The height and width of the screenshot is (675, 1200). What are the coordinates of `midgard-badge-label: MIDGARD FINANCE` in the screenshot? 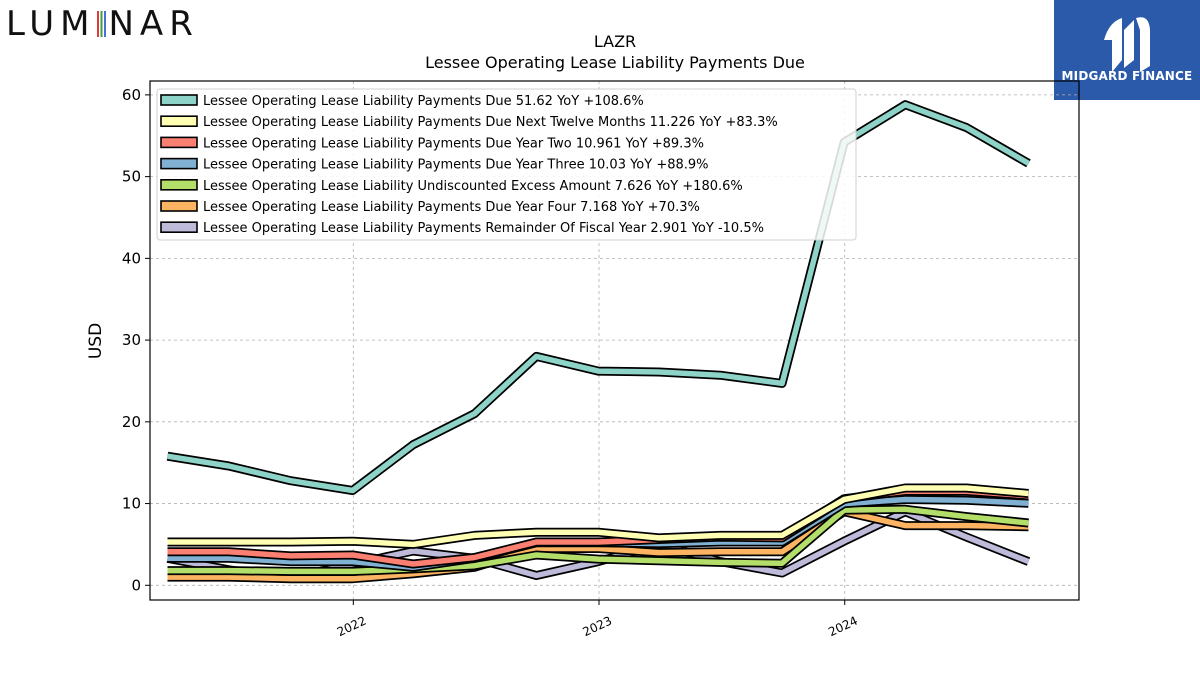 It's located at (1127, 76).